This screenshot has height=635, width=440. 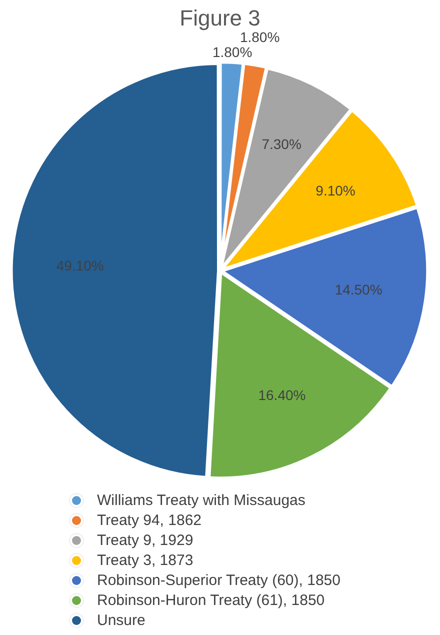 I want to click on data-label: 7.30%, so click(x=282, y=144).